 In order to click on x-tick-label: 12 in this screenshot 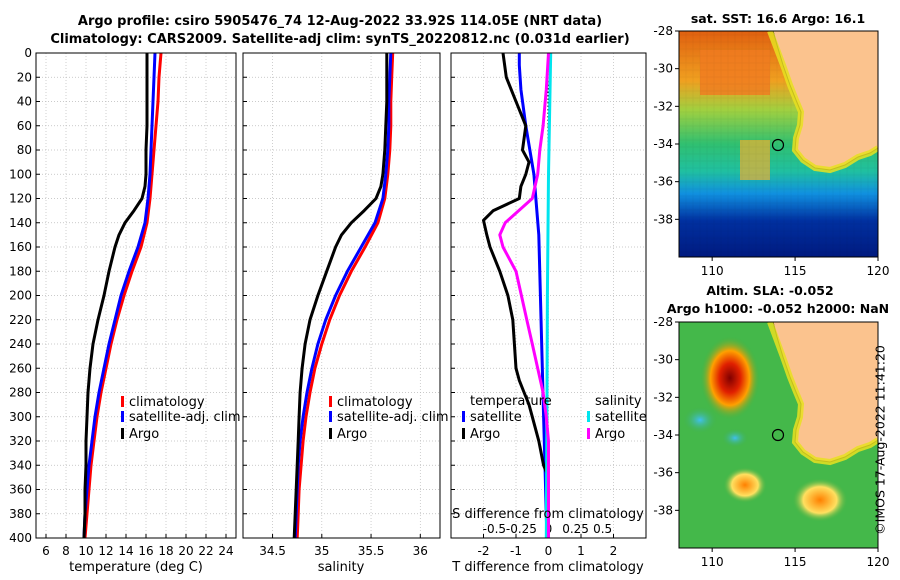, I will do `click(105, 551)`.